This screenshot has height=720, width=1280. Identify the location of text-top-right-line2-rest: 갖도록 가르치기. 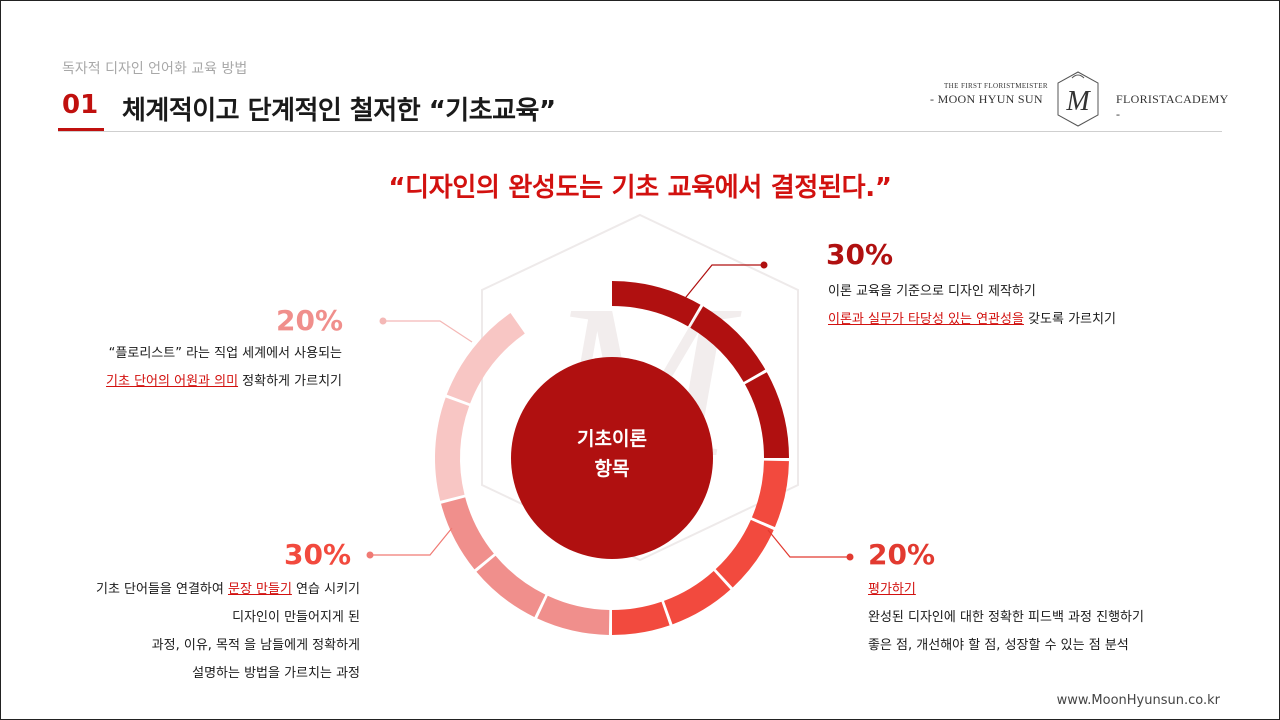
(1069, 319).